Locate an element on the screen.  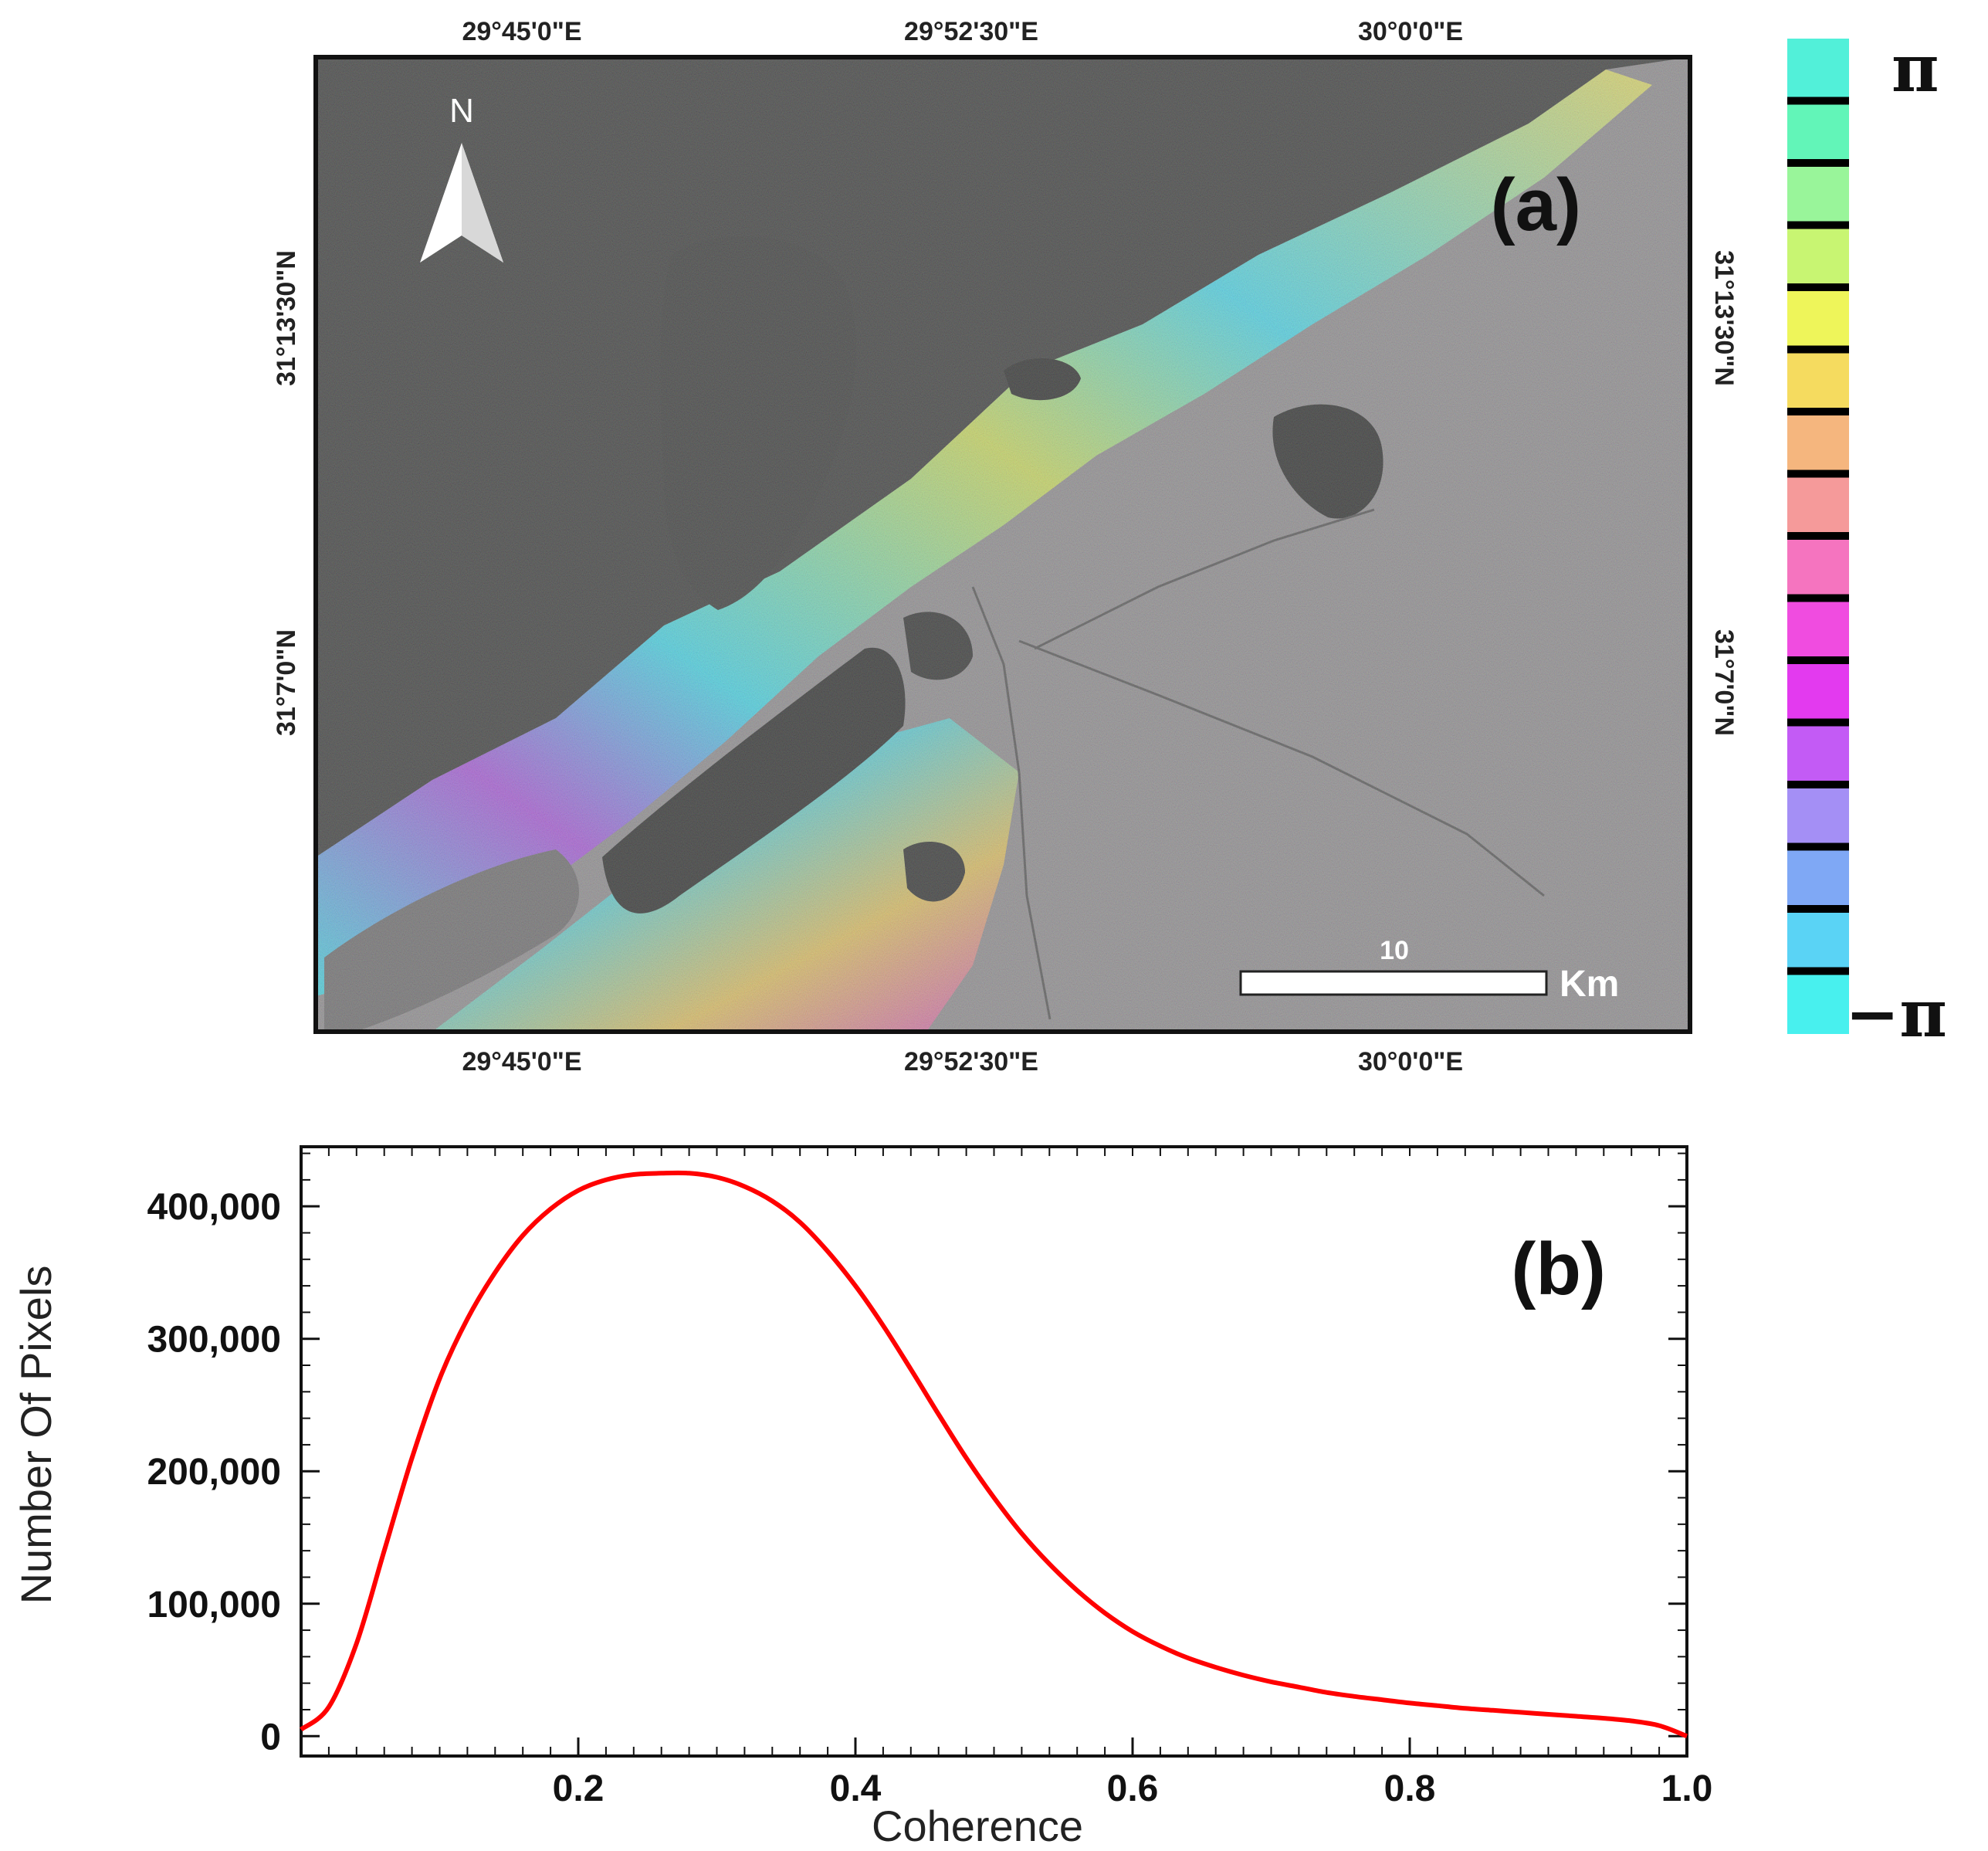
phase-colorbar is located at coordinates (1818, 536).